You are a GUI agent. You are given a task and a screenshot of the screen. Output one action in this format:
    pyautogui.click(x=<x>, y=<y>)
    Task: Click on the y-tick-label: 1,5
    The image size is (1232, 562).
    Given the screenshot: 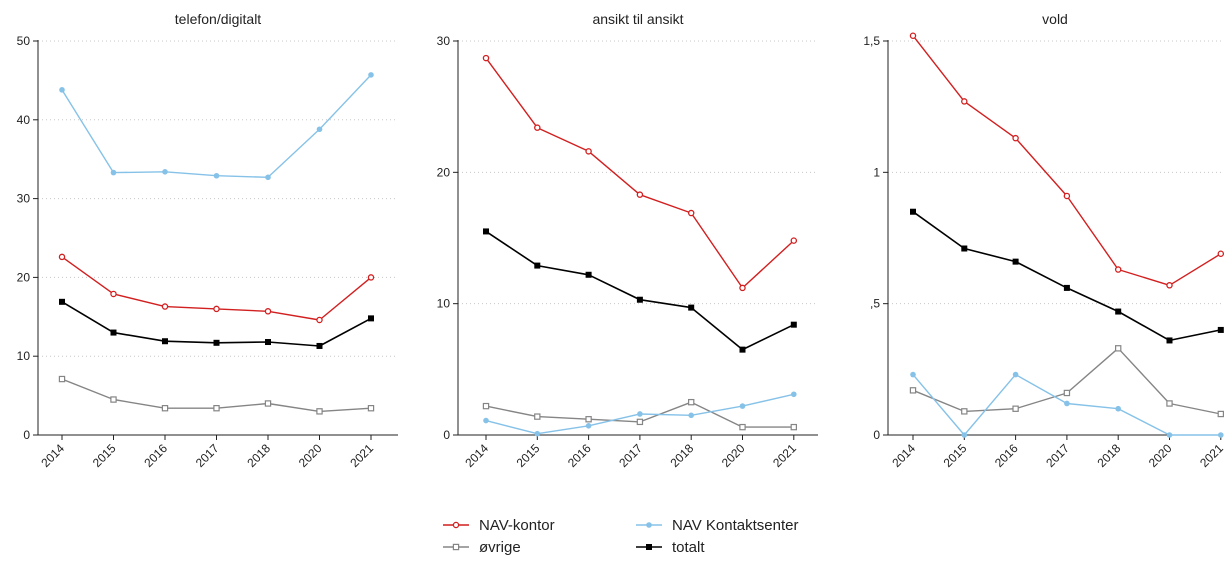 What is the action you would take?
    pyautogui.click(x=871, y=41)
    